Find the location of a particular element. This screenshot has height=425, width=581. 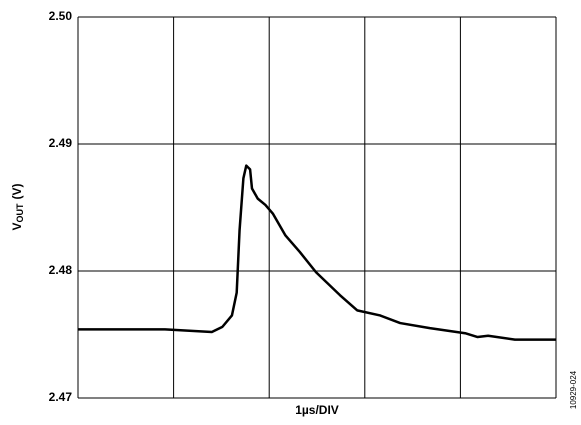

figure-id: 10929-024 is located at coordinates (573, 389).